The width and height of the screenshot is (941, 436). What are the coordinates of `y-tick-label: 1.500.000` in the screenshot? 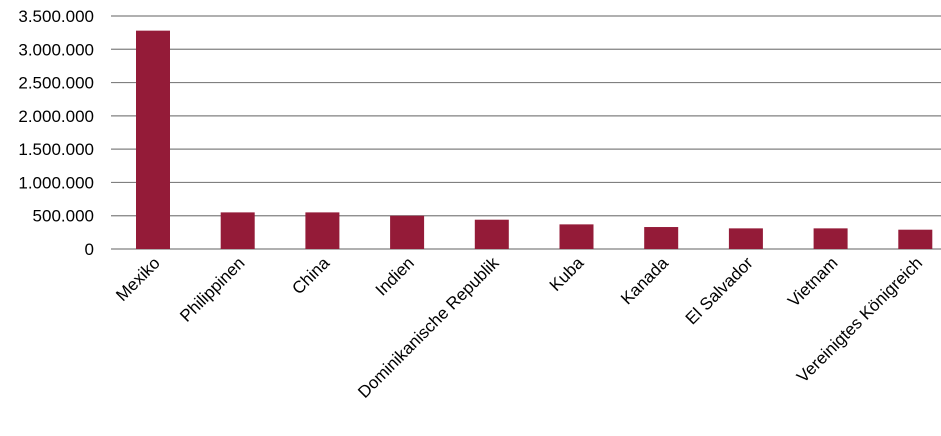 It's located at (56, 149).